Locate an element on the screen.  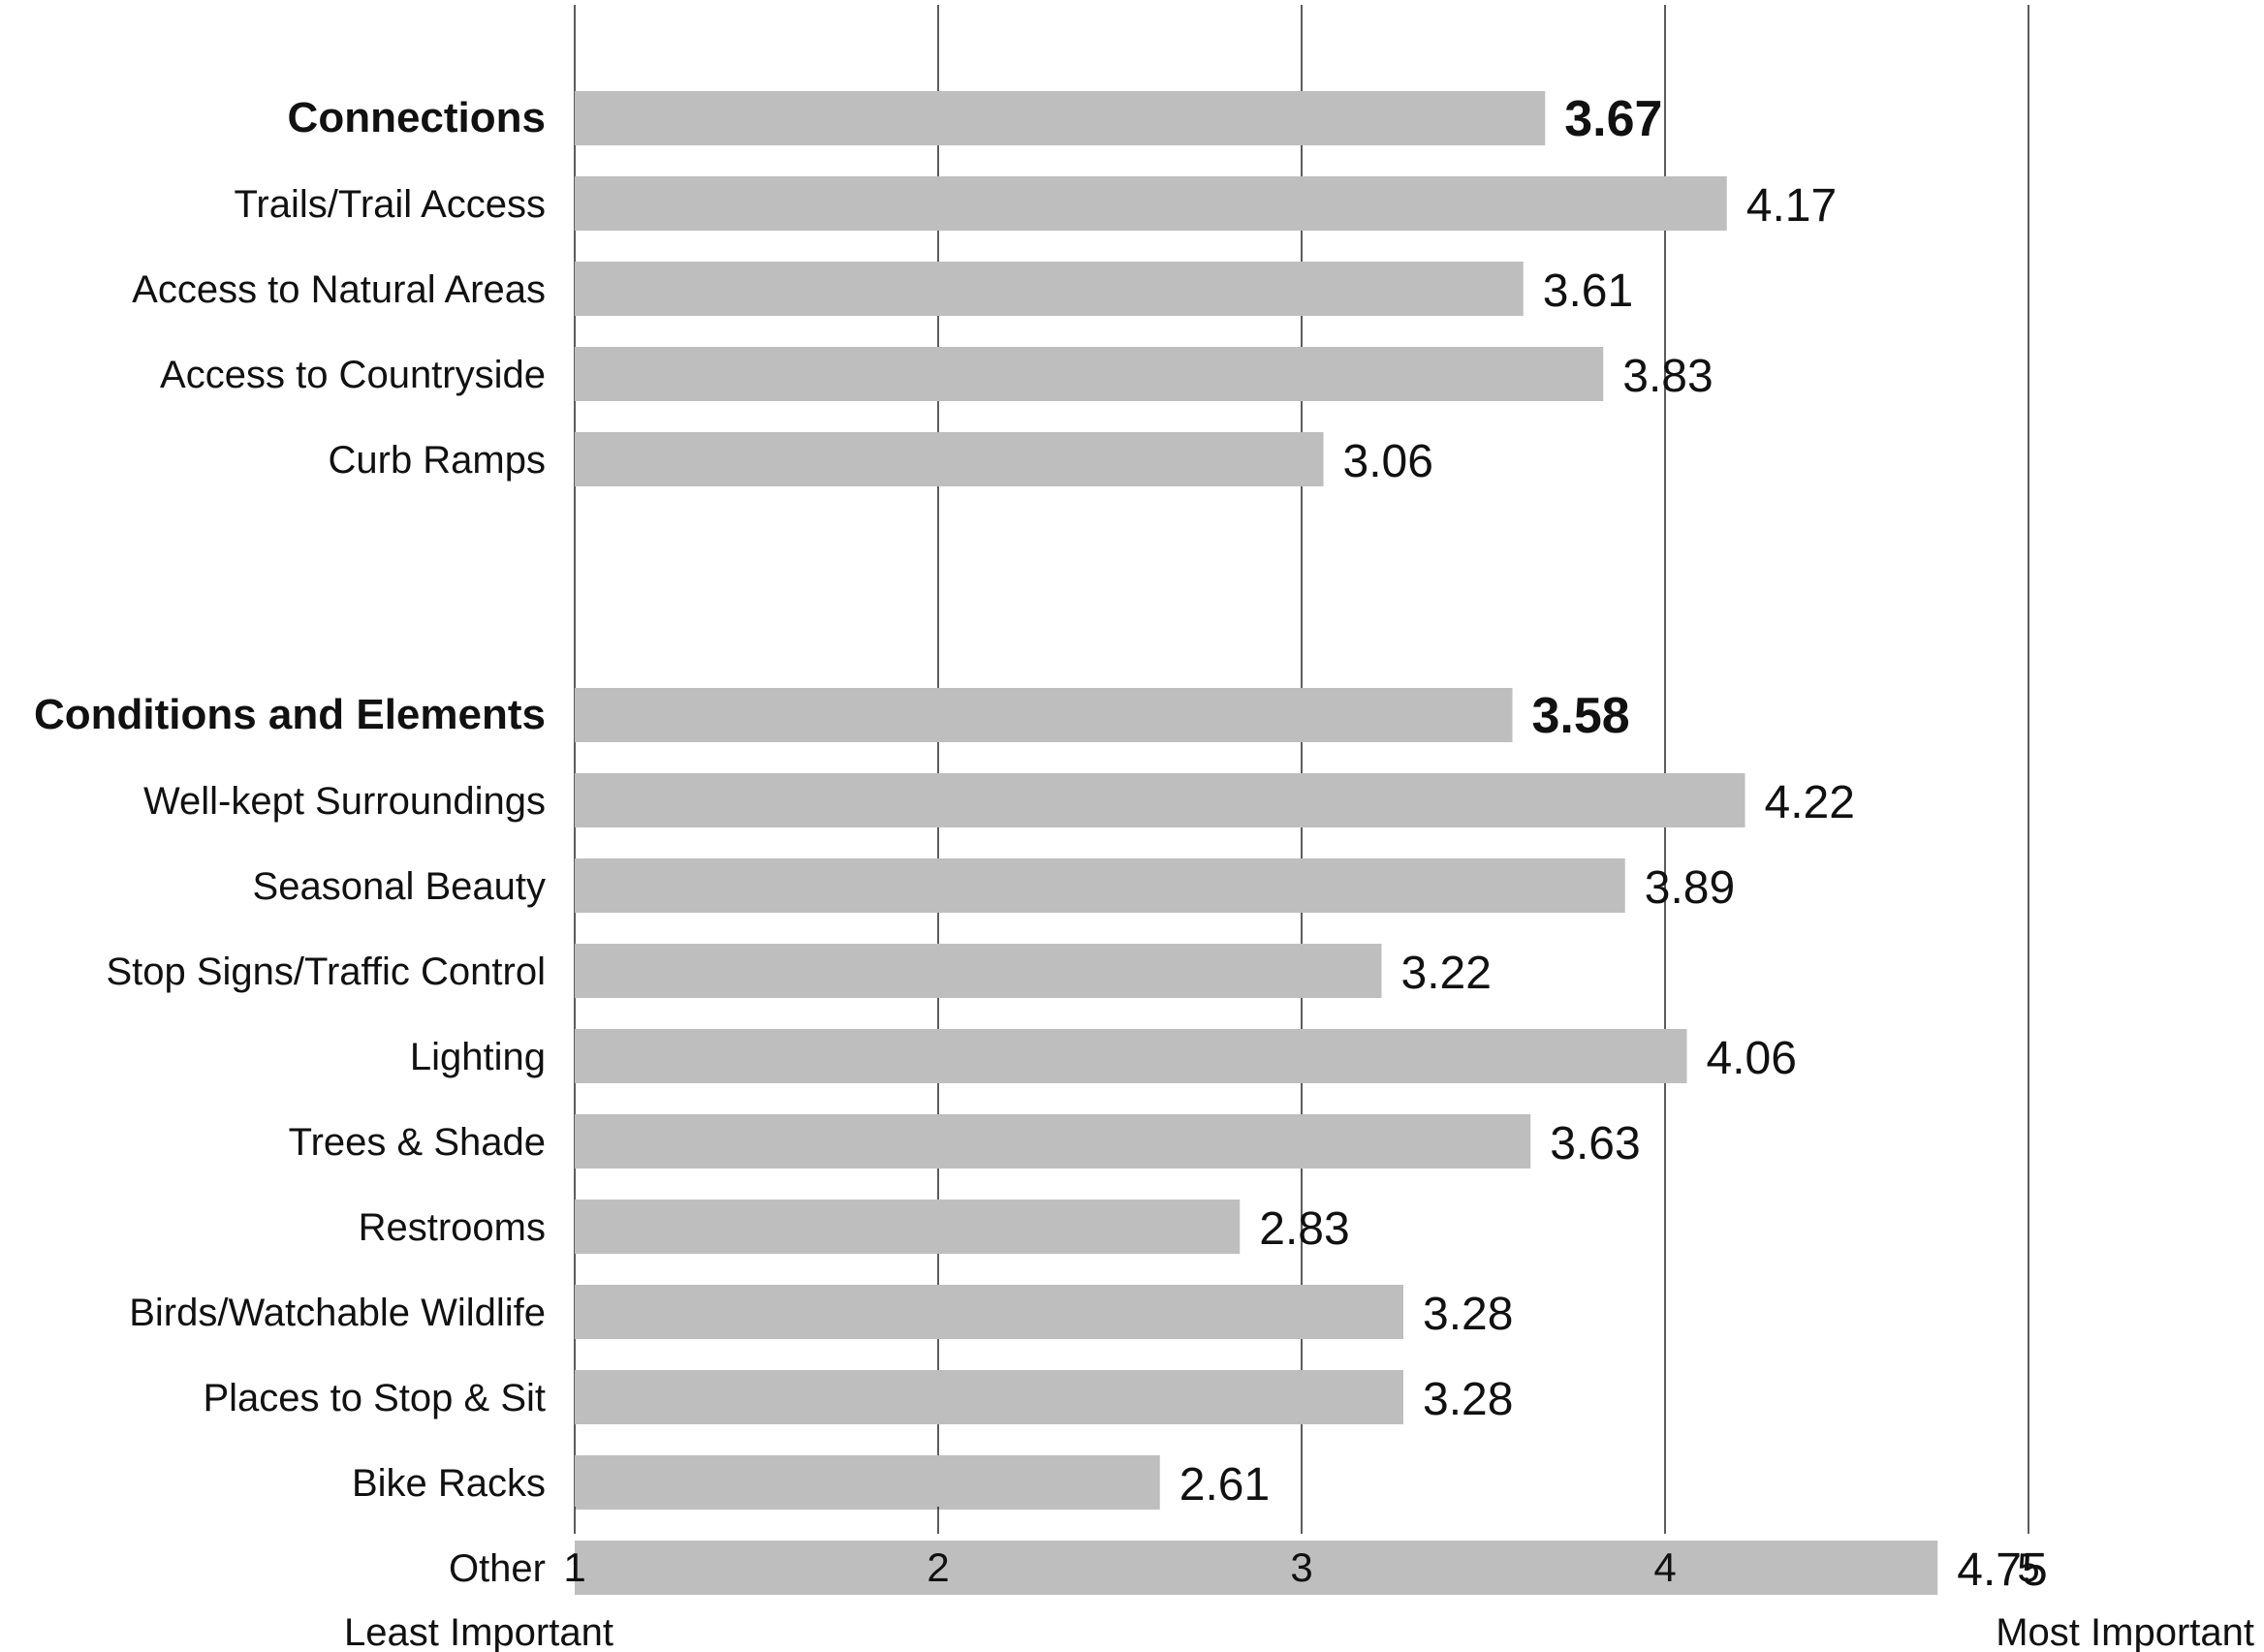
bar-trees-and-shade is located at coordinates (1053, 1141).